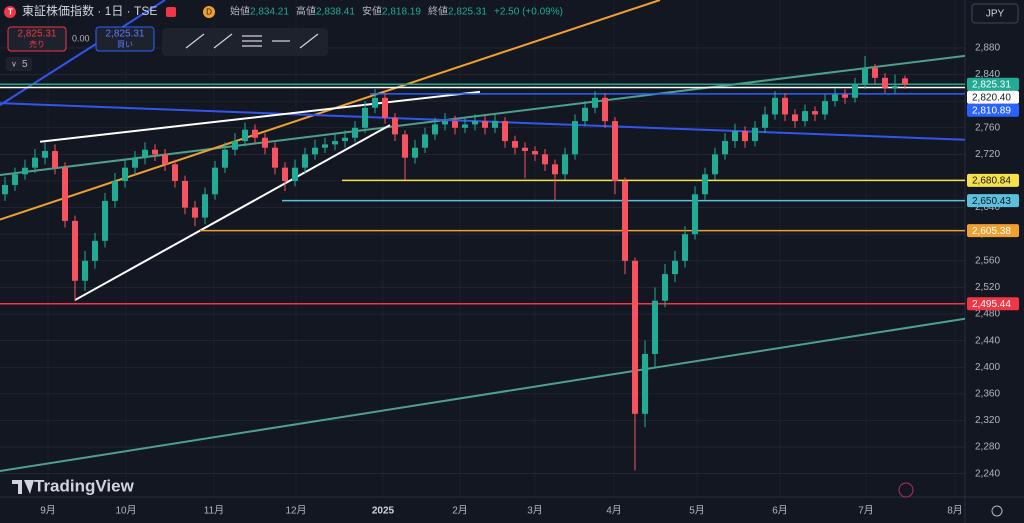 Image resolution: width=1024 pixels, height=523 pixels. I want to click on tool-fib, so click(252, 41).